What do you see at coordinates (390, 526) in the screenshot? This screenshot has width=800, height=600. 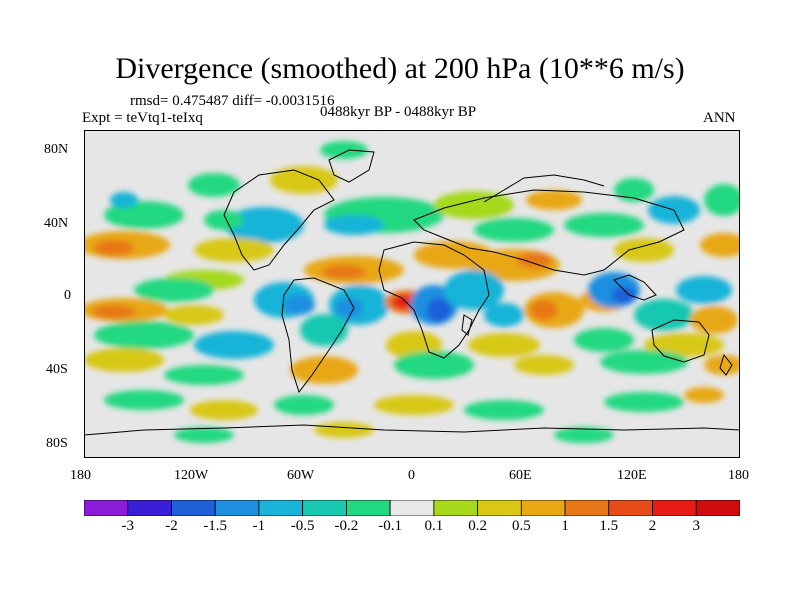 I see `colorbar-label: -0.1` at bounding box center [390, 526].